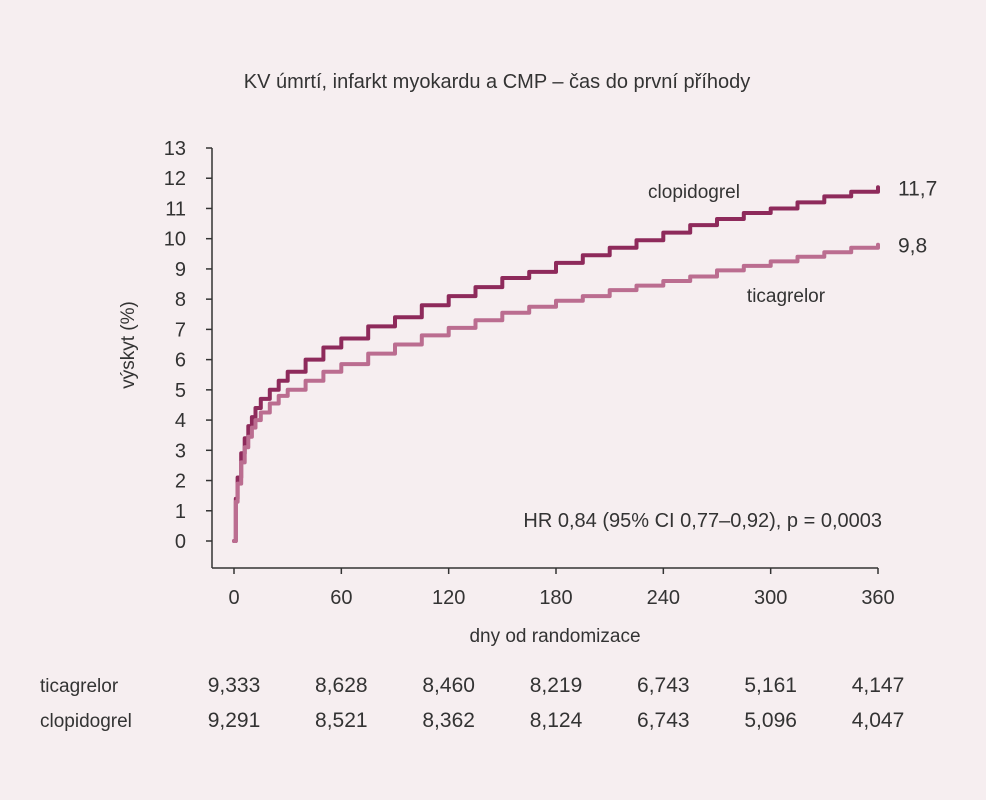  Describe the element at coordinates (180, 512) in the screenshot. I see `y-tick-label: 1` at that location.